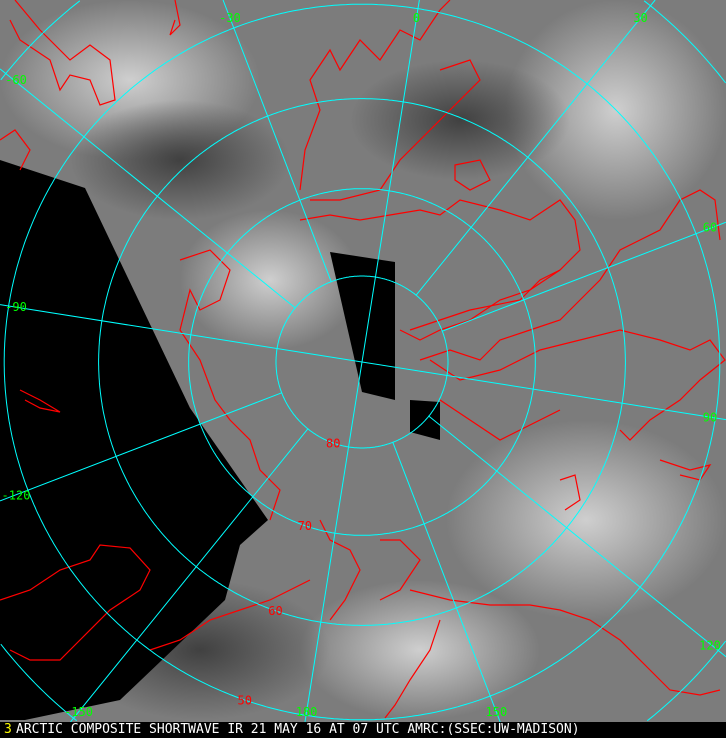 The width and height of the screenshot is (726, 738). Describe the element at coordinates (148, 188) in the screenshot. I see `longitude-line--60` at that location.